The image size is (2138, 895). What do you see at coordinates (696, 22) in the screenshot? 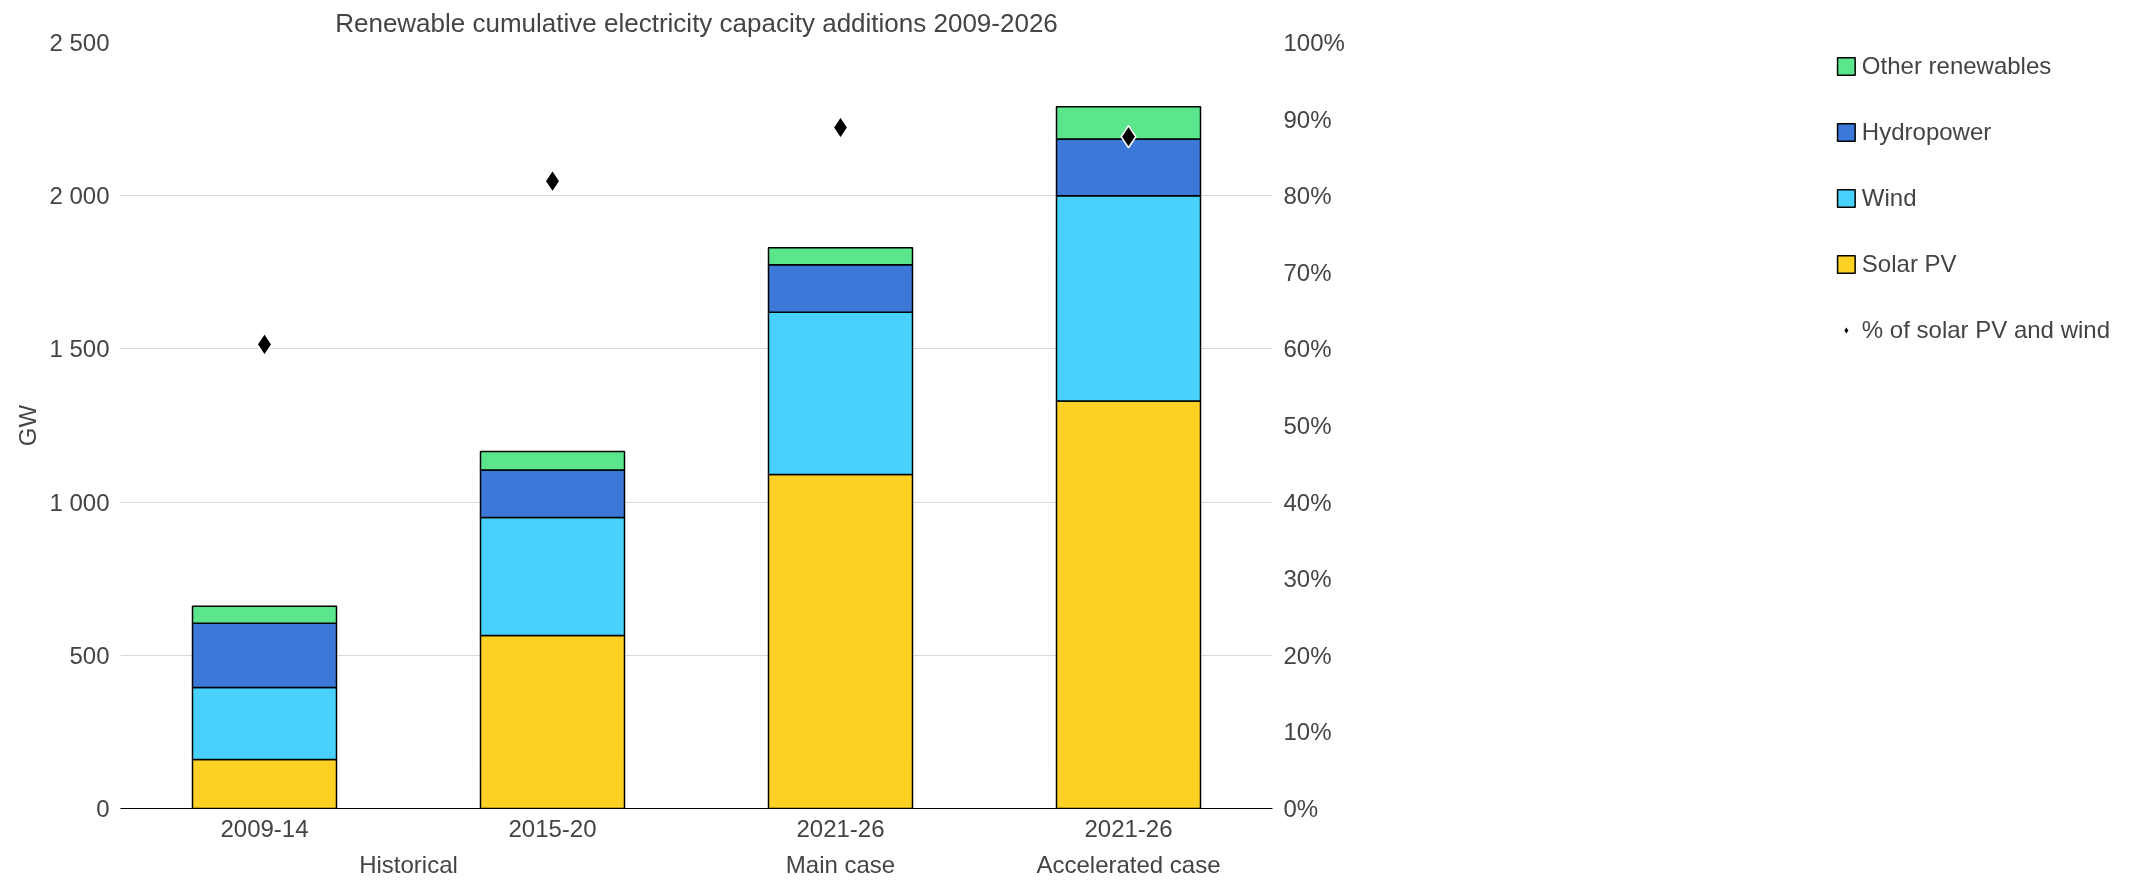
I see `chart-title: Renewable cumulative electricity capacity additions 2009-2026` at bounding box center [696, 22].